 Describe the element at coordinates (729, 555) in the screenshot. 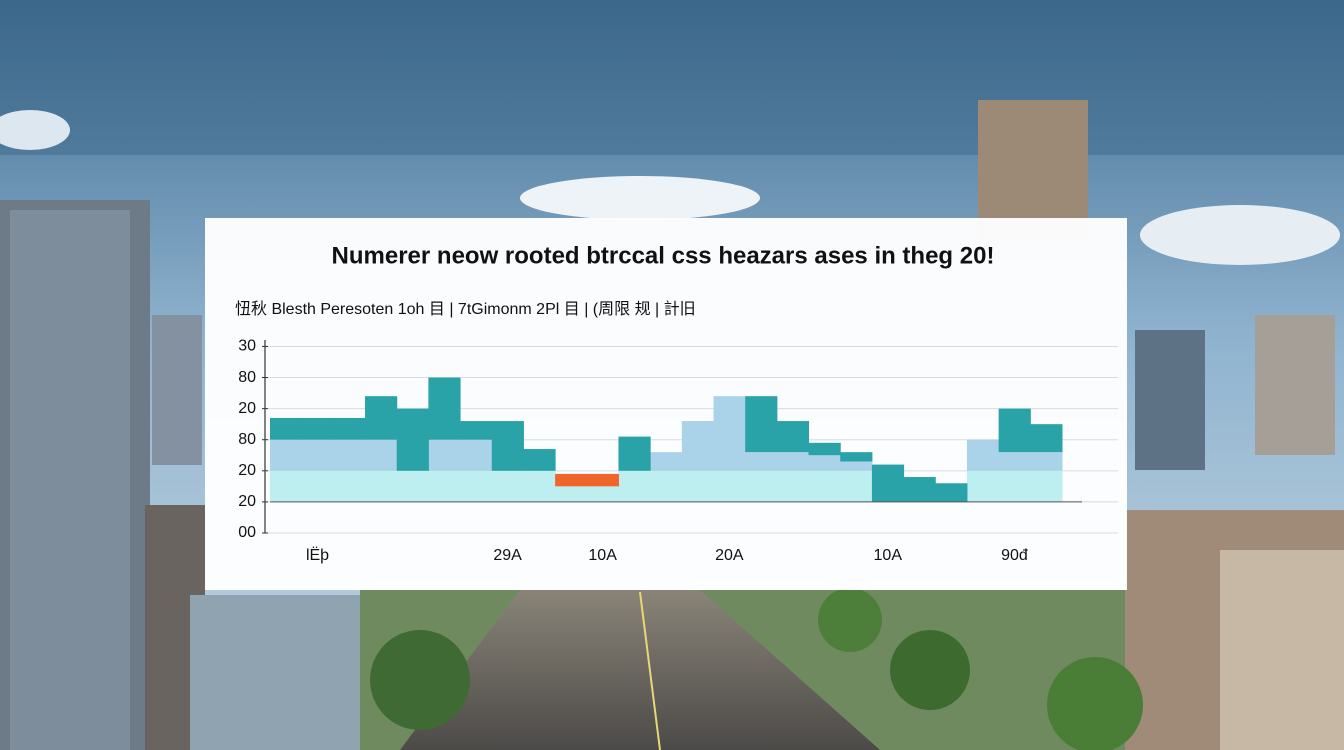

I see `x-tick-label: 20A` at that location.